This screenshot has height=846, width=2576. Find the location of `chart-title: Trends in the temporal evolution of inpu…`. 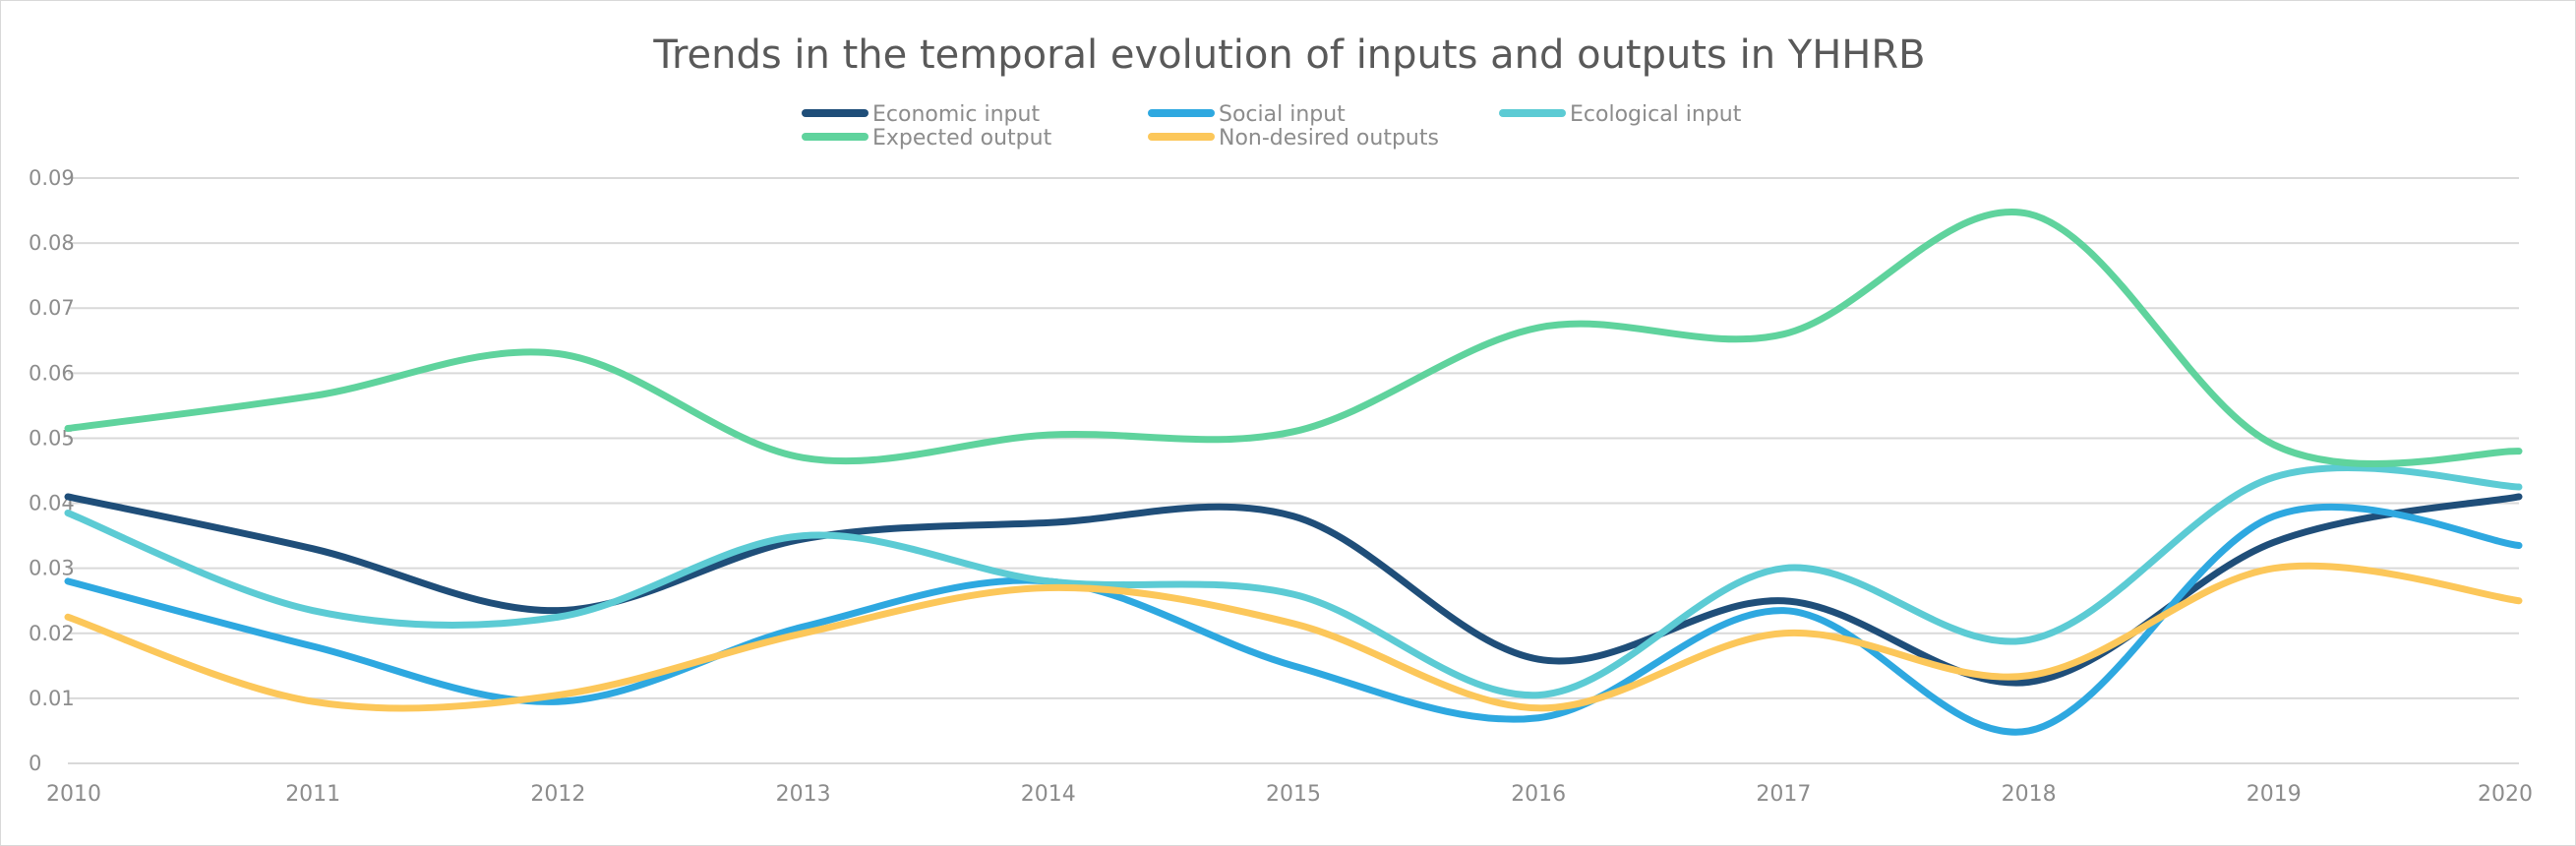

chart-title: Trends in the temporal evolution of inpu… is located at coordinates (1289, 55).